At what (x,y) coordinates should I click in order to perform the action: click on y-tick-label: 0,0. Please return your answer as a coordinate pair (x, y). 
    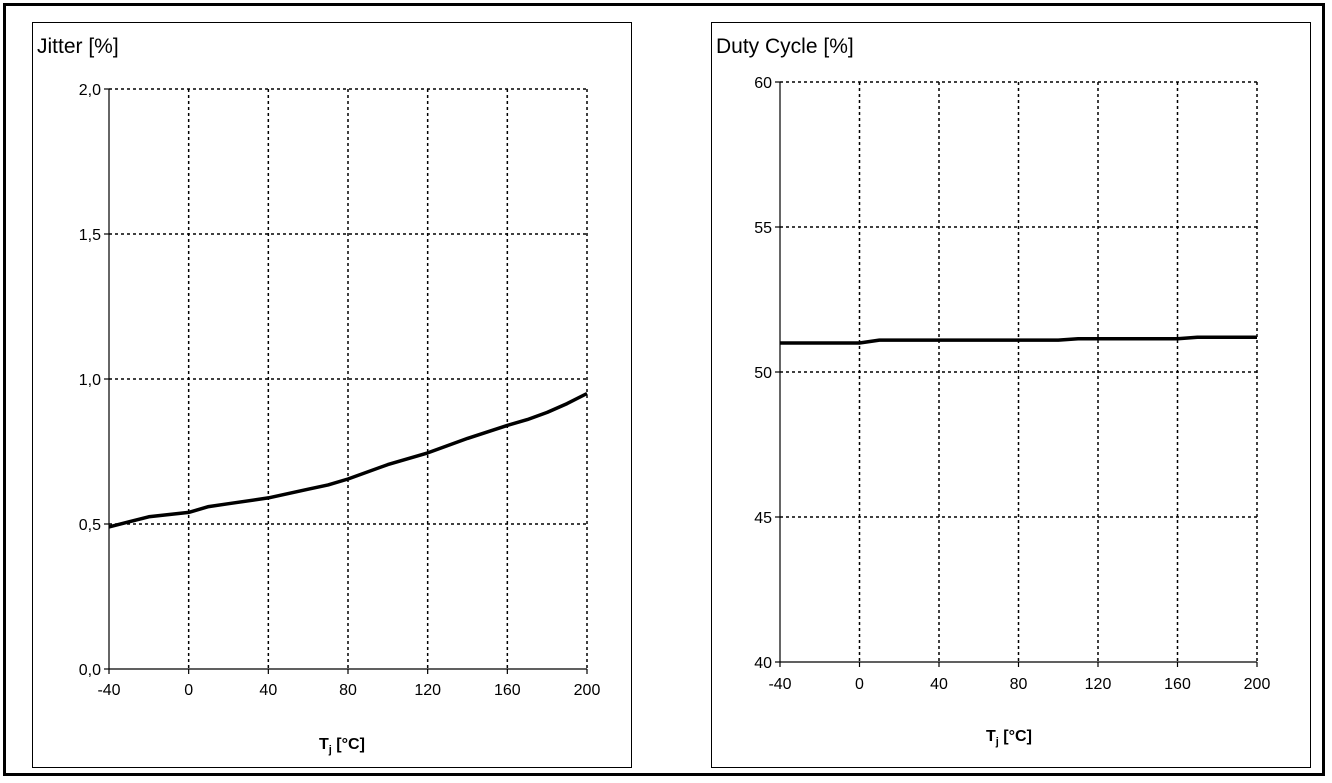
    Looking at the image, I should click on (90, 670).